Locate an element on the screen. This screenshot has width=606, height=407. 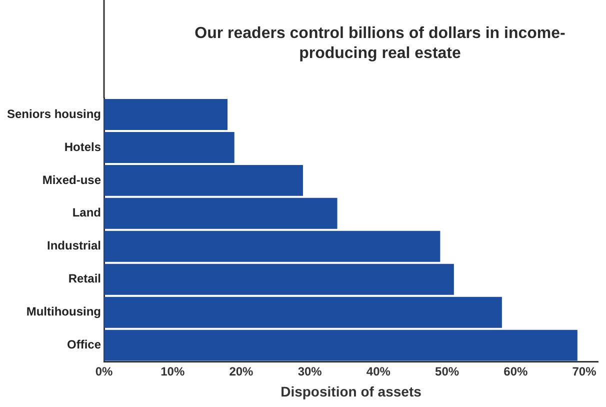
y-tick-label: Industrial is located at coordinates (74, 245).